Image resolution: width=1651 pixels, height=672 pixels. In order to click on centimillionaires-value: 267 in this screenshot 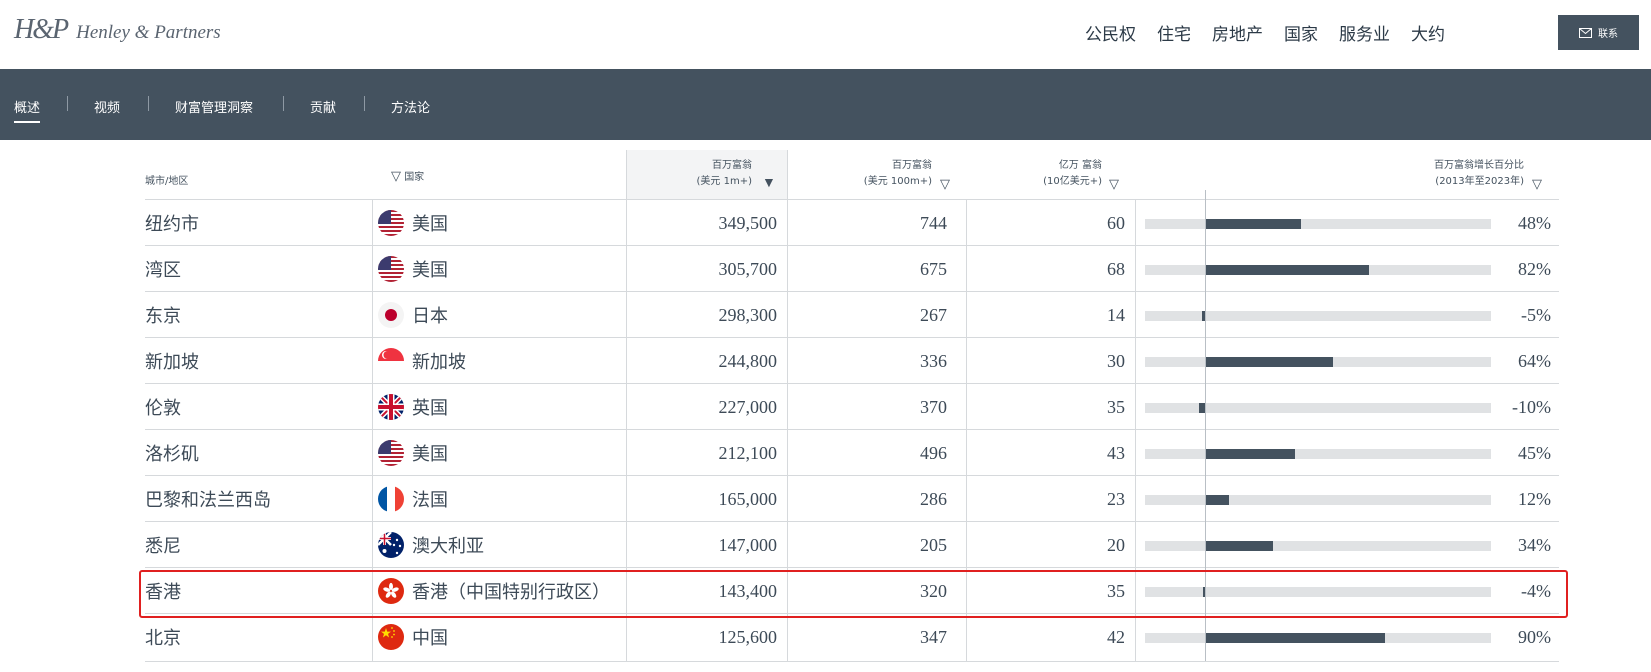, I will do `click(933, 314)`.